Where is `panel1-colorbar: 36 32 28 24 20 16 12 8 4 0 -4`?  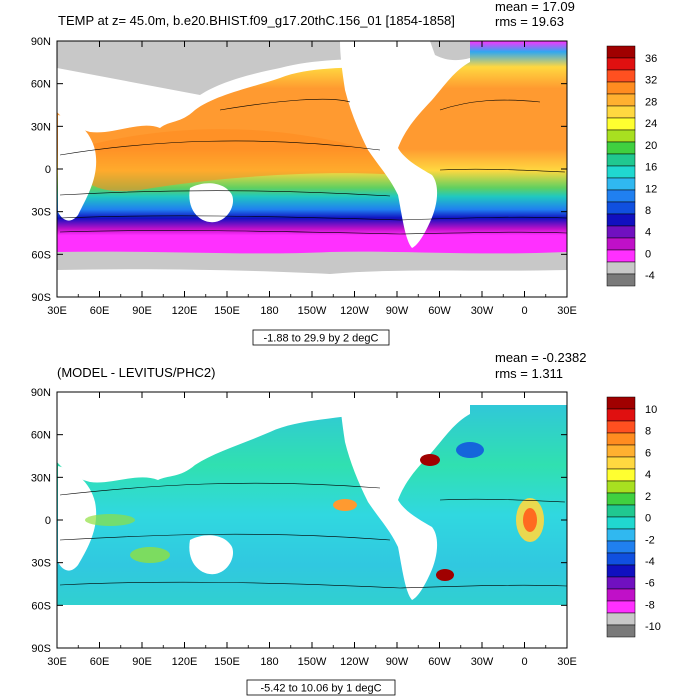 panel1-colorbar: 36 32 28 24 20 16 12 8 4 0 -4 is located at coordinates (631, 166).